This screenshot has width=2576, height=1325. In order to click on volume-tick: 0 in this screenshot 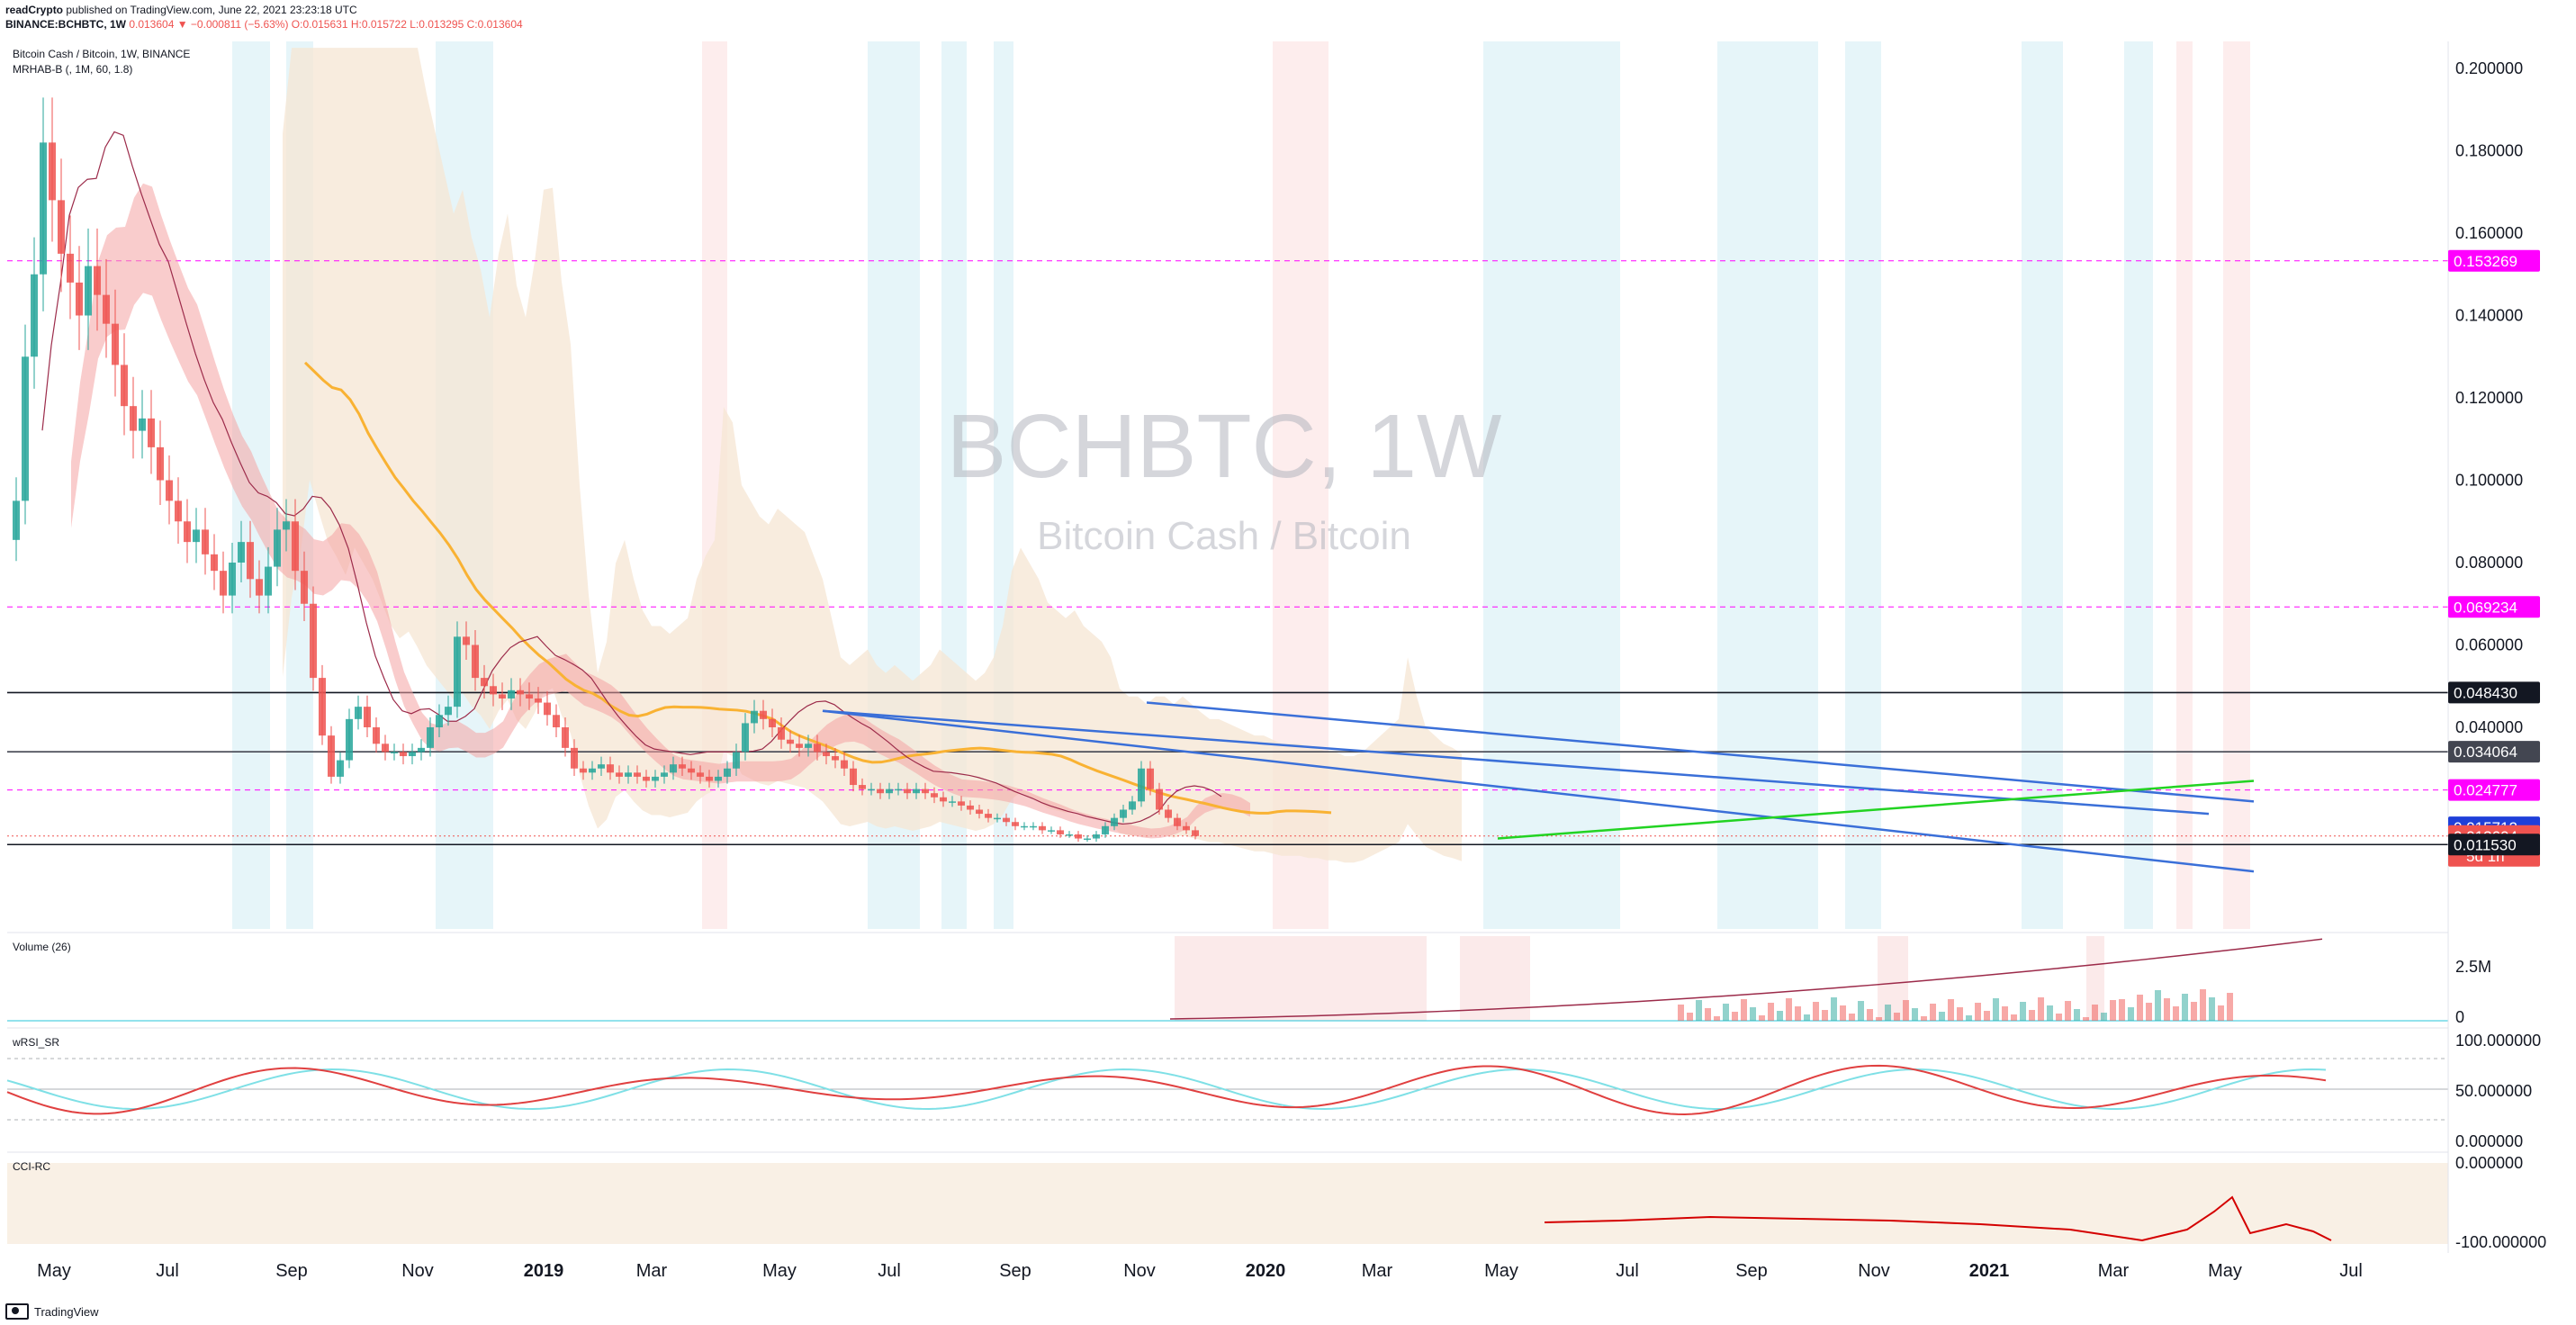, I will do `click(2459, 1017)`.